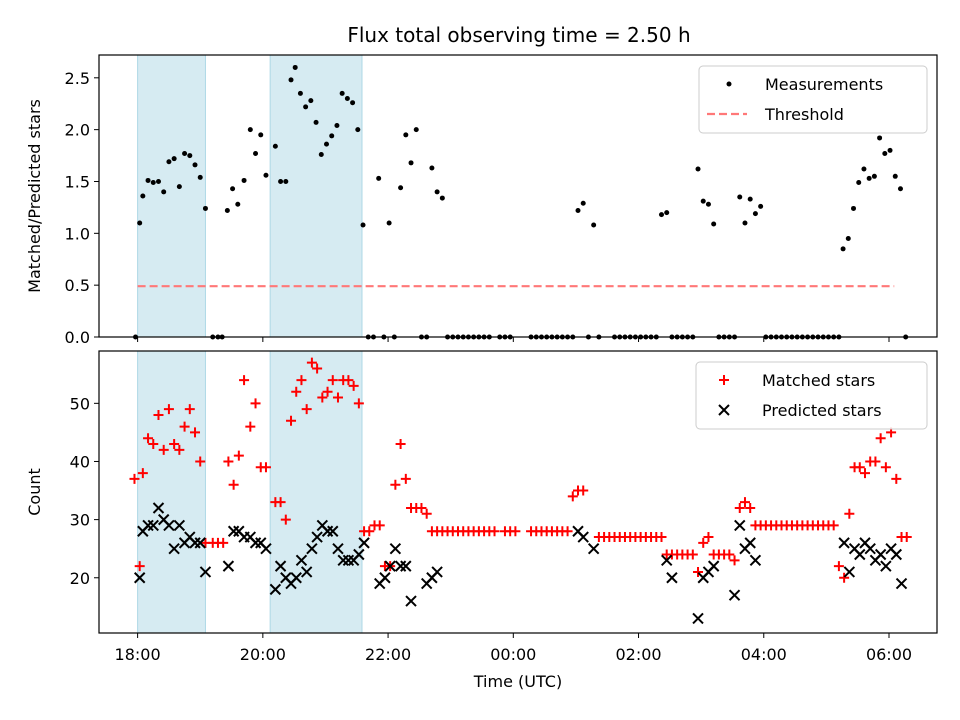 Image resolution: width=960 pixels, height=720 pixels. What do you see at coordinates (804, 114) in the screenshot?
I see `legend-label: Threshold` at bounding box center [804, 114].